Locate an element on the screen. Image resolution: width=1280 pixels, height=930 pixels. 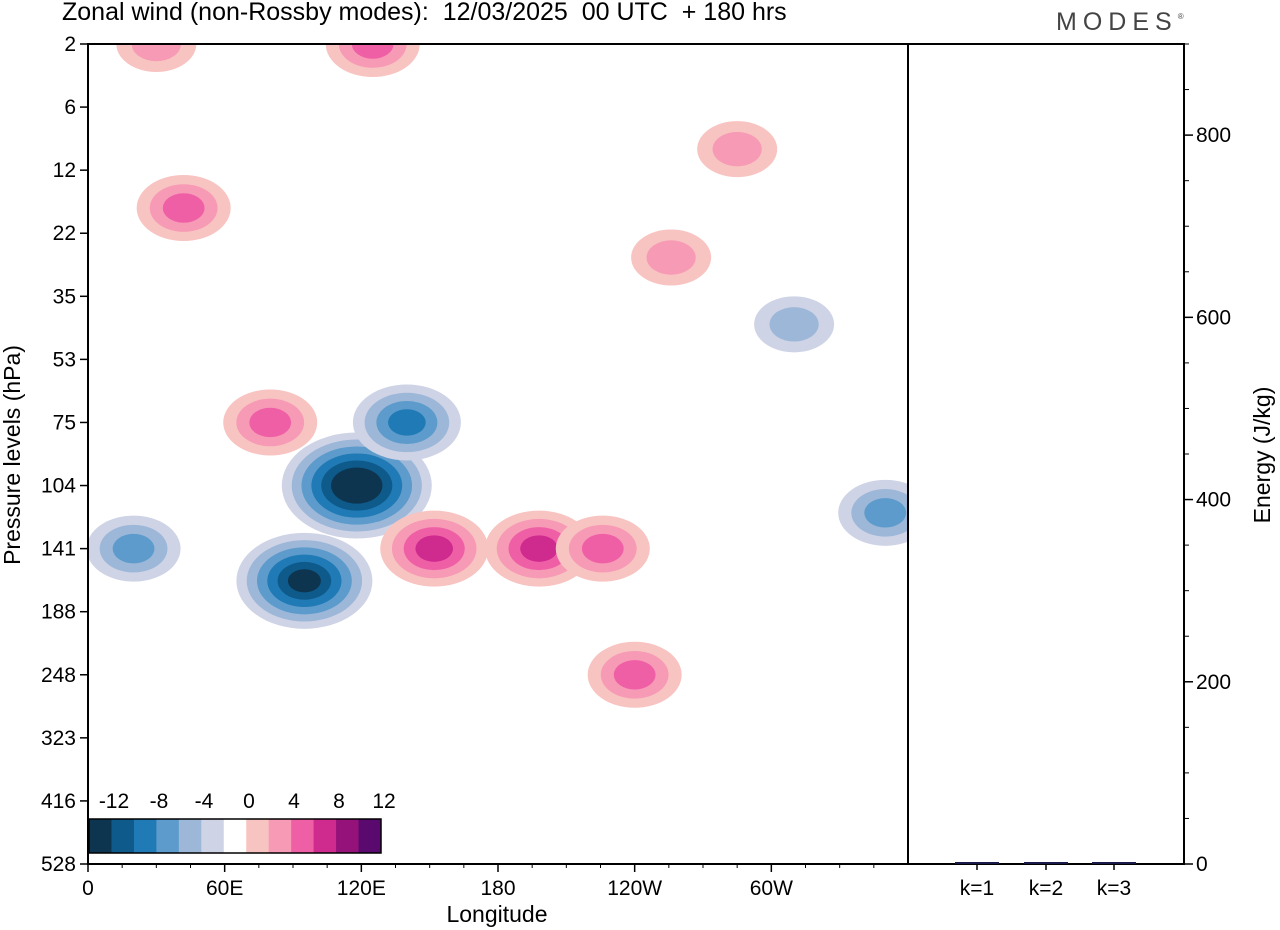
x-tick-label: 120E is located at coordinates (361, 888).